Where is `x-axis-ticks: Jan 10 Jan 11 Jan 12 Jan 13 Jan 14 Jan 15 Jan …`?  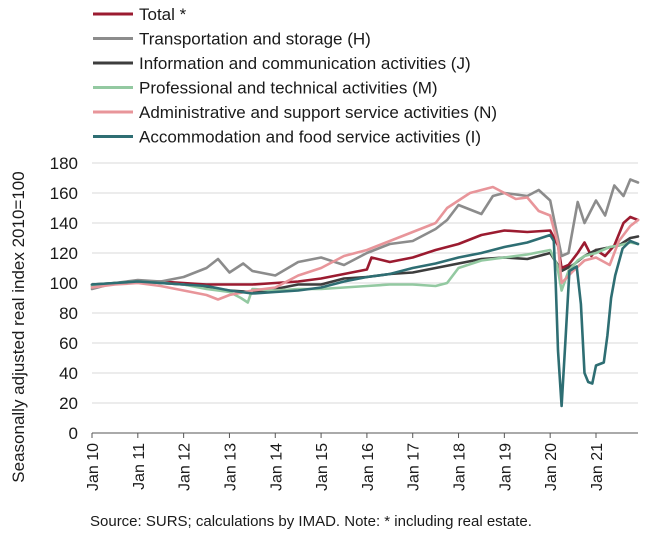
x-axis-ticks: Jan 10 Jan 11 Jan 12 Jan 13 Jan 14 Jan 15 Jan … is located at coordinates (345, 462).